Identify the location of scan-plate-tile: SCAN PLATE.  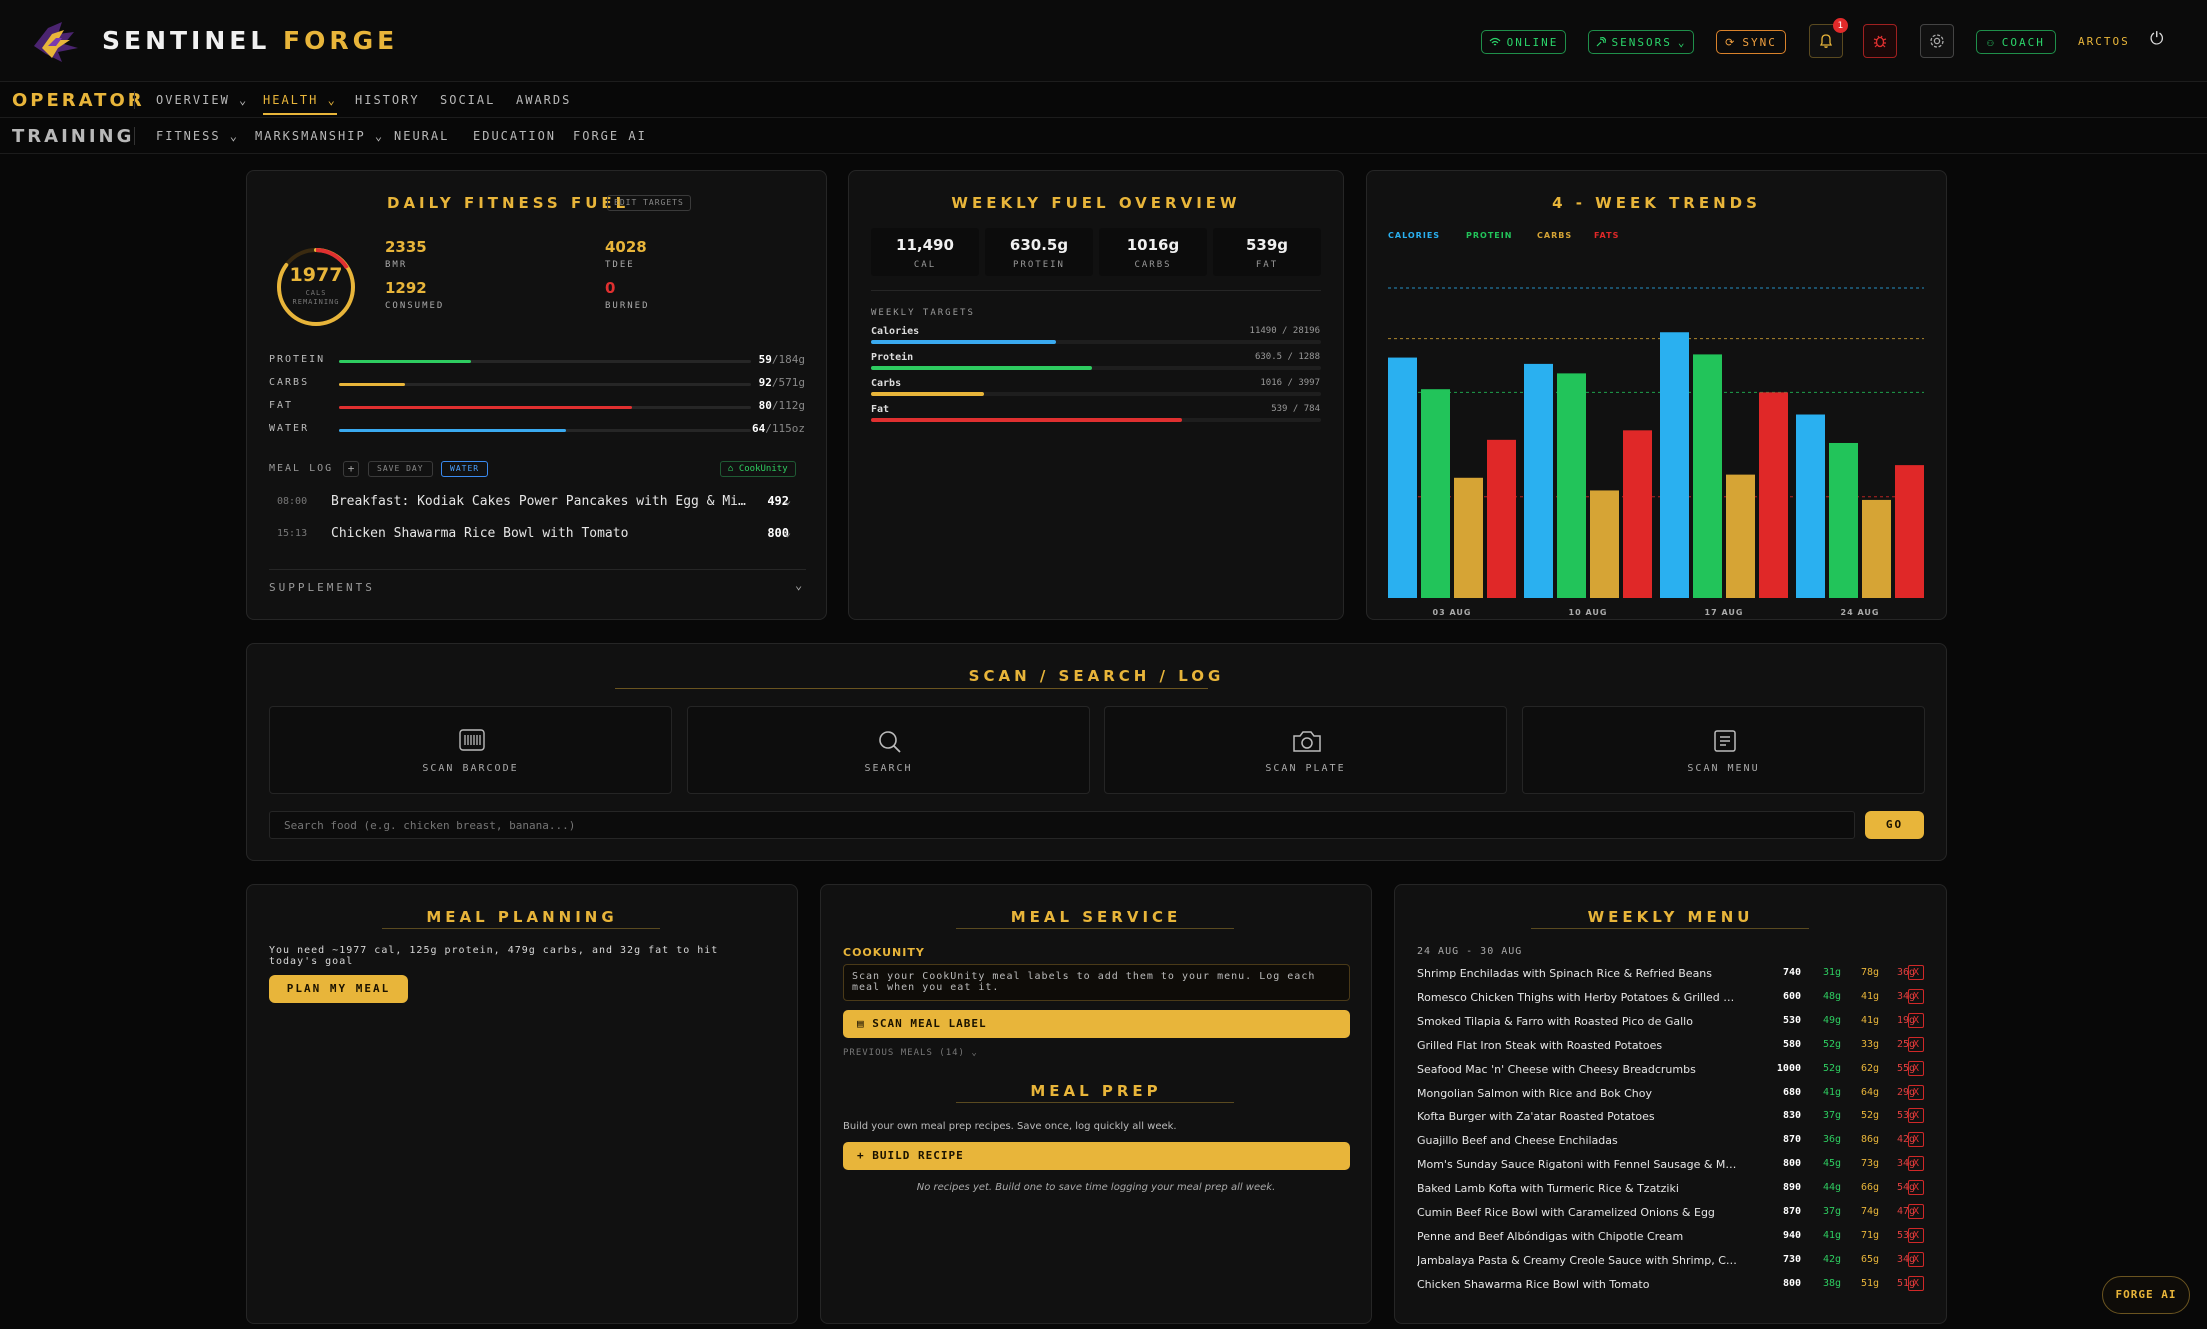
(1305, 750).